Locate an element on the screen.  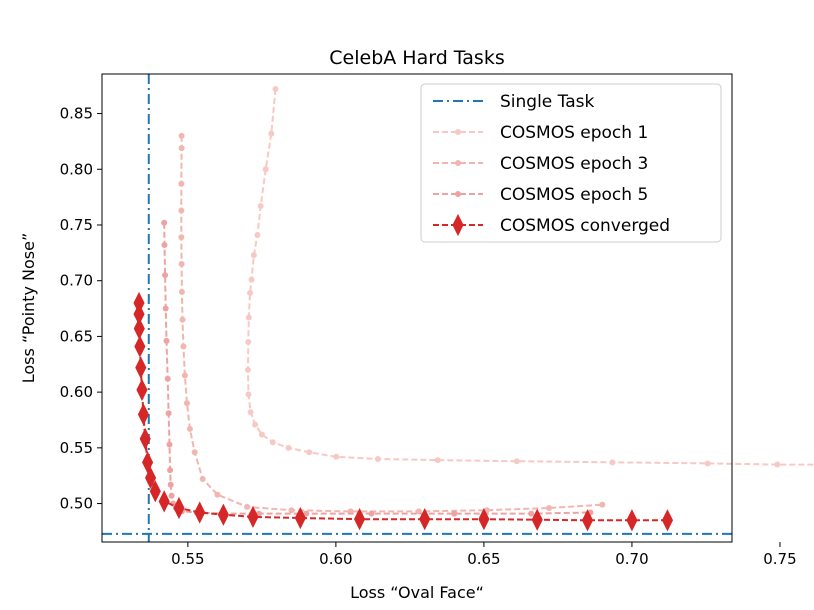
x-ticks: 0.55 0.60 0.65 0.70 0.75 is located at coordinates (484, 555).